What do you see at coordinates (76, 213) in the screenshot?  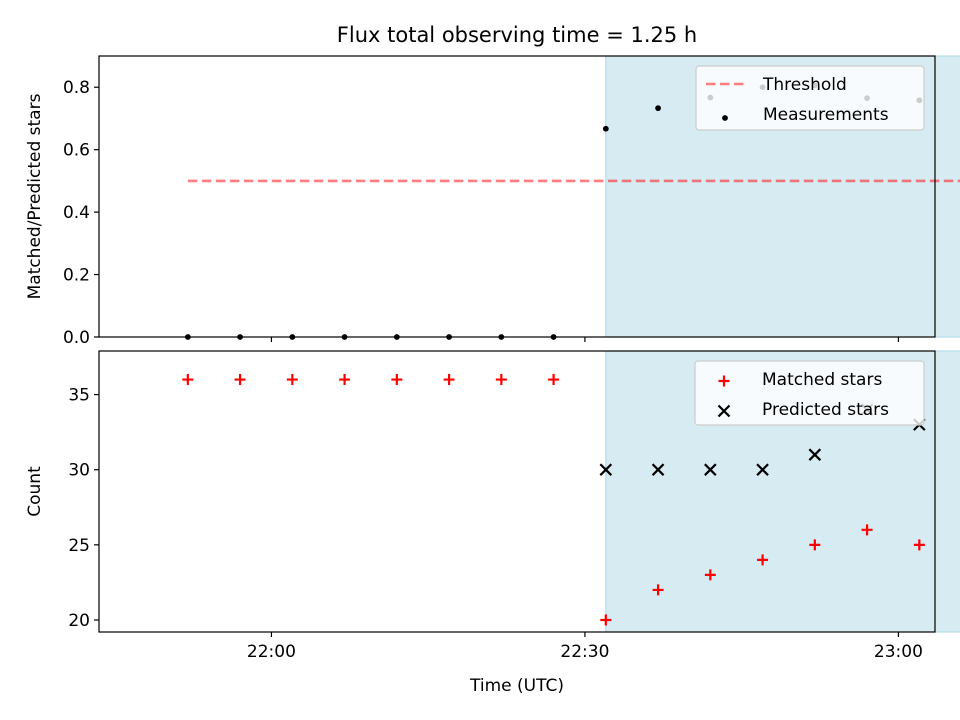 I see `y-tick-label: 0.4` at bounding box center [76, 213].